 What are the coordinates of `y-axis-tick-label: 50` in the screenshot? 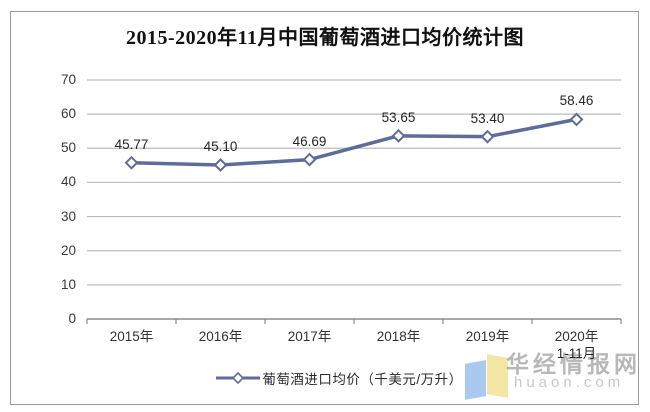 It's located at (68, 148).